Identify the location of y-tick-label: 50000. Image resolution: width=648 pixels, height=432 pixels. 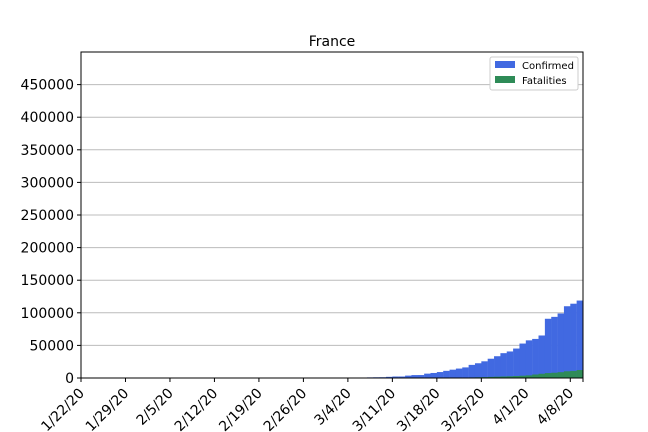
(51, 346).